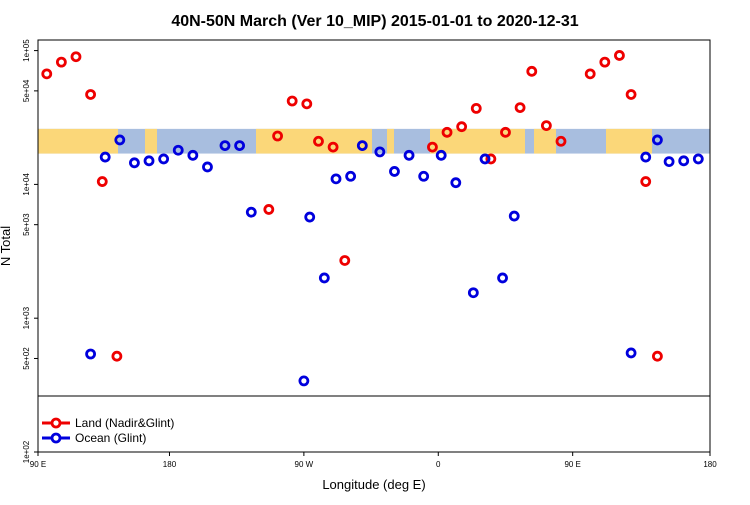  What do you see at coordinates (110, 438) in the screenshot?
I see `legend-label-ocean: Ocean (Glint)` at bounding box center [110, 438].